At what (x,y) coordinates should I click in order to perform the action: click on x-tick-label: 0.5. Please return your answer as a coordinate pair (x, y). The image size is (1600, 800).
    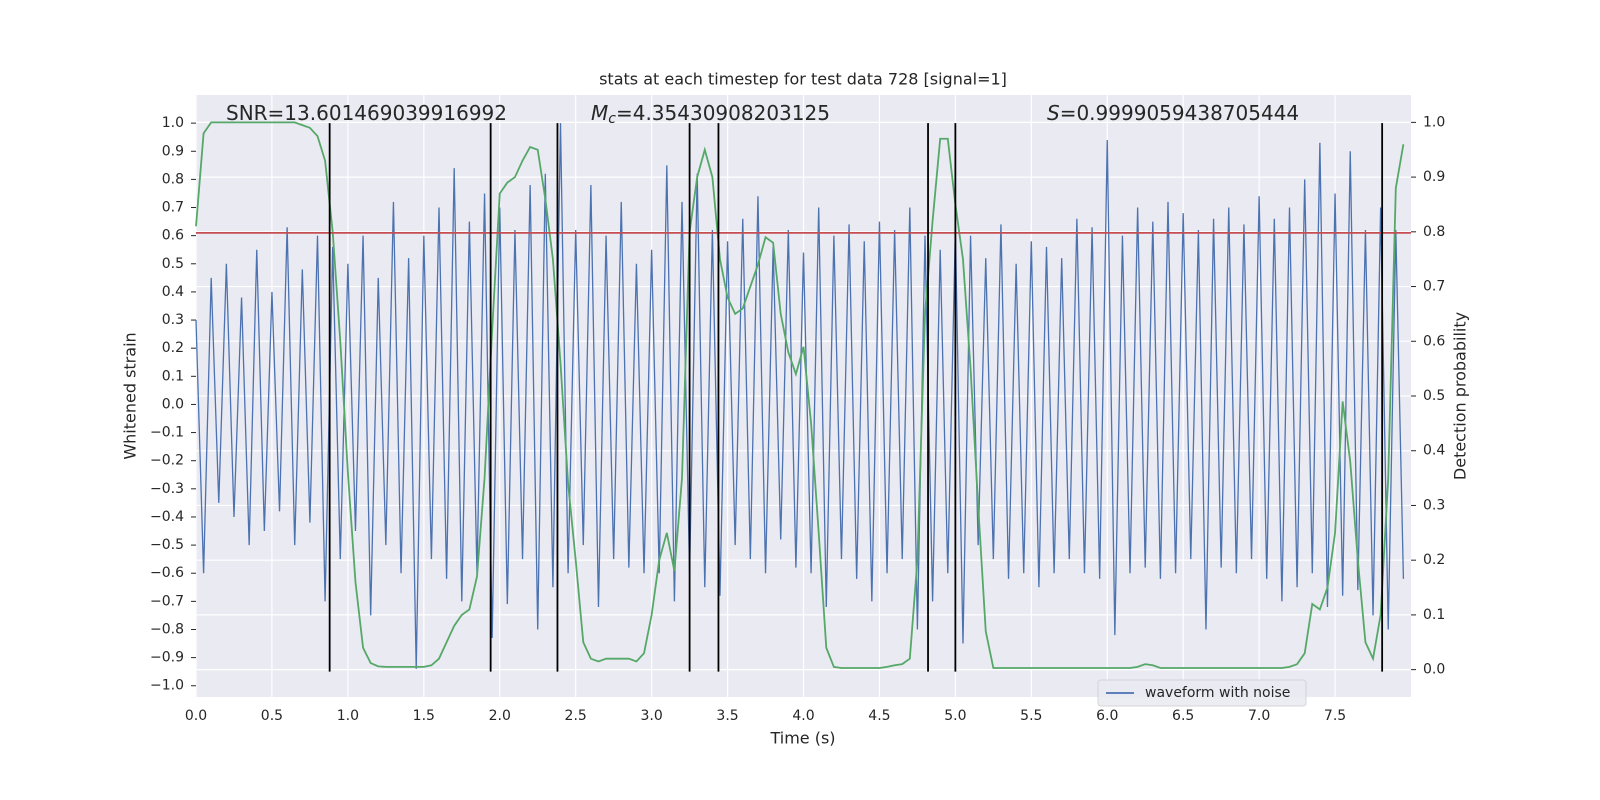
    Looking at the image, I should click on (272, 716).